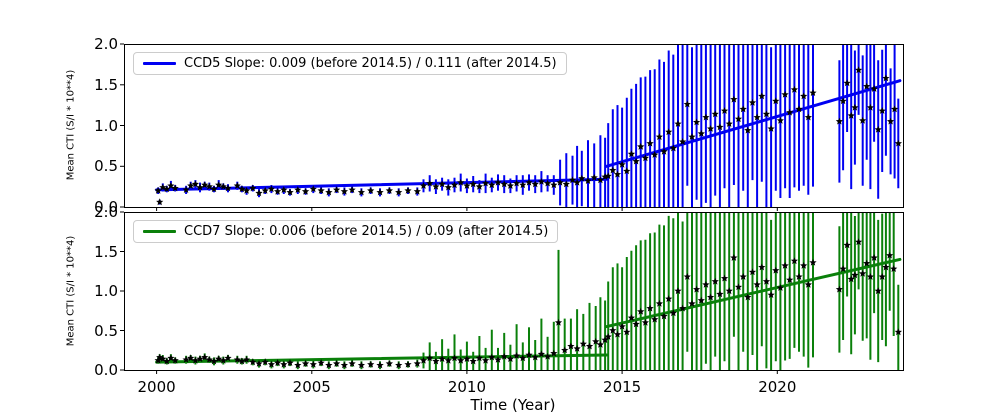  What do you see at coordinates (777, 387) in the screenshot?
I see `x-tick-label: 2020` at bounding box center [777, 387].